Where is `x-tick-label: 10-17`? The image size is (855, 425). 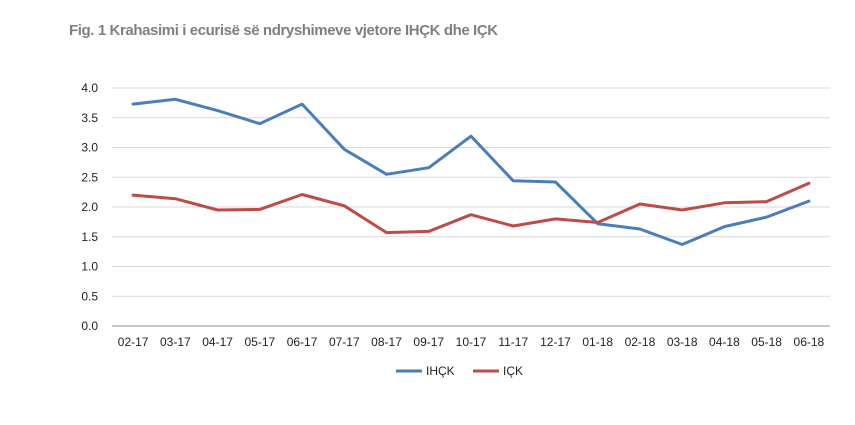
x-tick-label: 10-17 is located at coordinates (471, 342).